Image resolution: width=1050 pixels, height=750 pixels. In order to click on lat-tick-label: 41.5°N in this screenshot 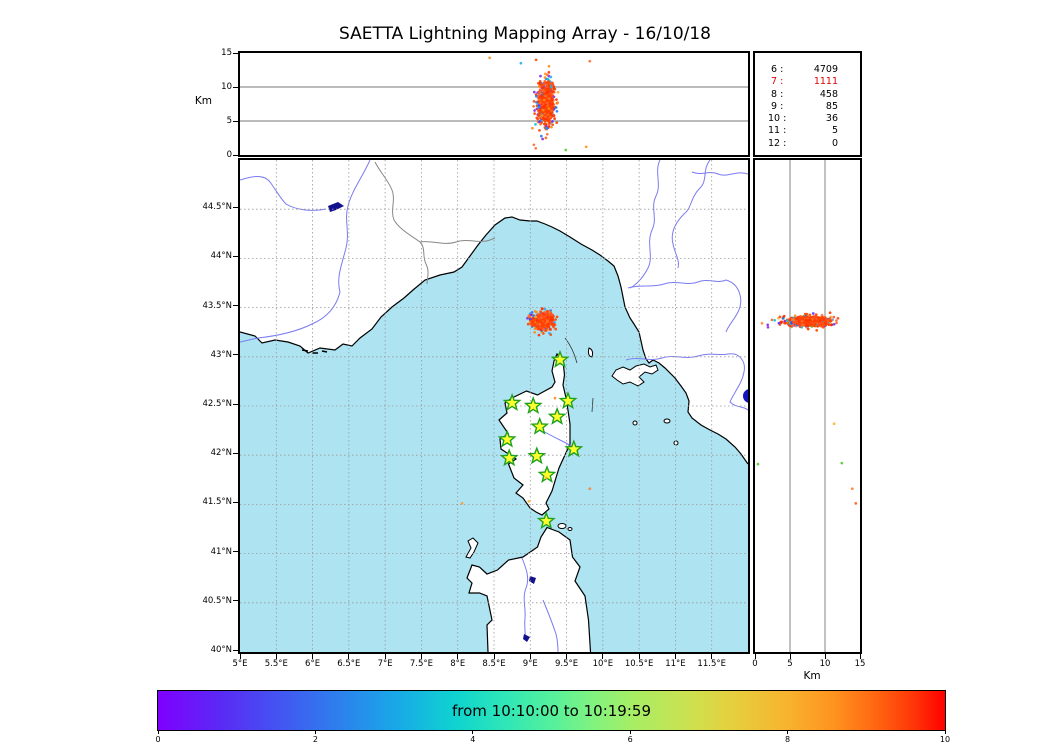, I will do `click(217, 502)`.